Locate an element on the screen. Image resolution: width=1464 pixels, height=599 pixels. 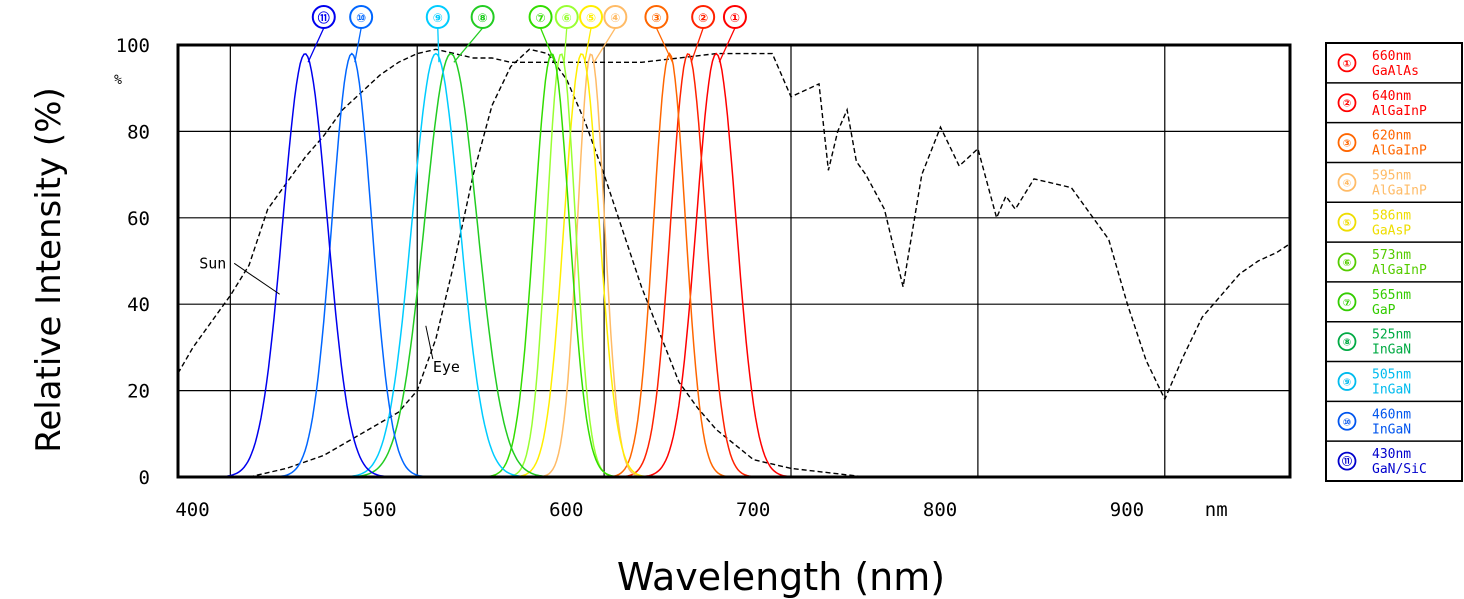
annotations: Sun Eye is located at coordinates (329, 315).